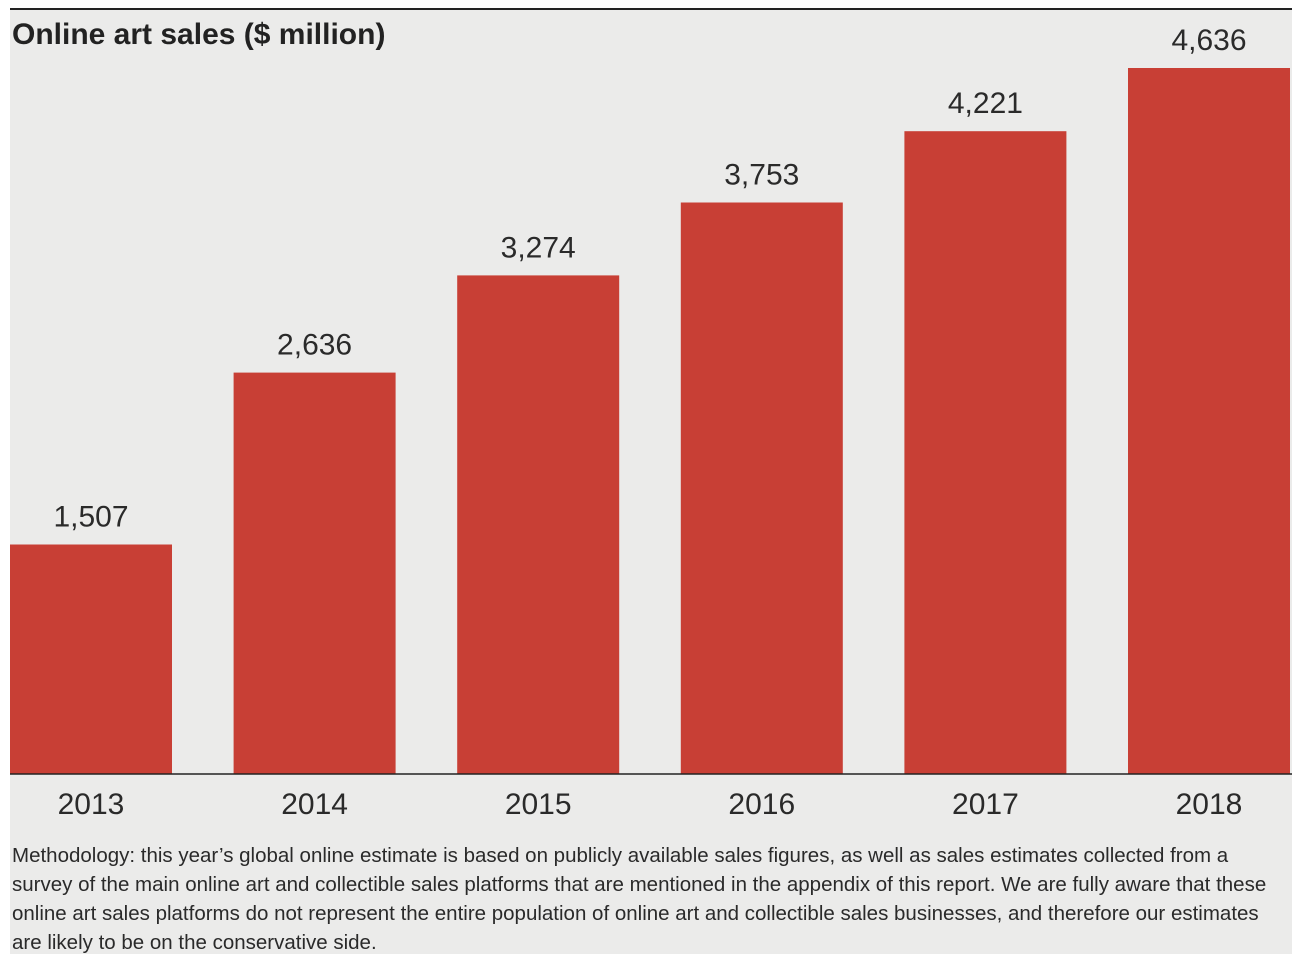  Describe the element at coordinates (199, 34) in the screenshot. I see `chart-title: Online art sales ($ million)` at that location.